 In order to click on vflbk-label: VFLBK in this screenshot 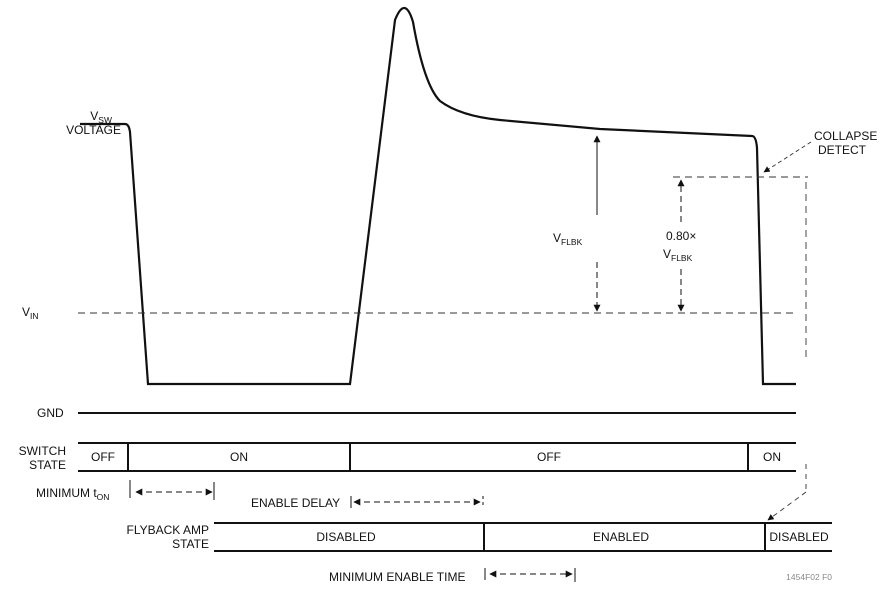, I will do `click(568, 239)`.